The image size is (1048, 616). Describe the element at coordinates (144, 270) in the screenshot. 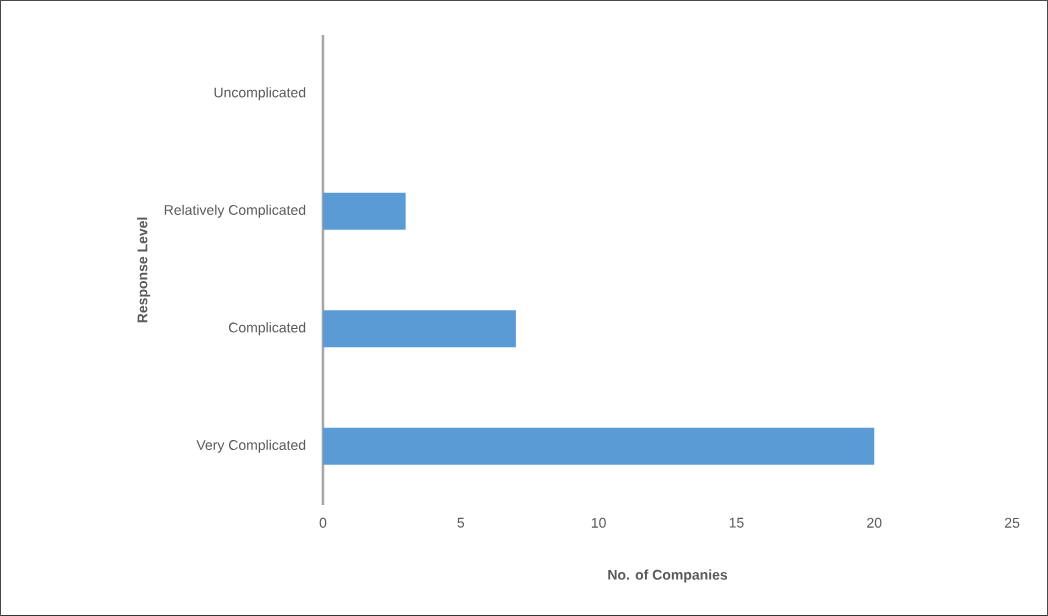

I see `y-axis-title: Response Level` at that location.